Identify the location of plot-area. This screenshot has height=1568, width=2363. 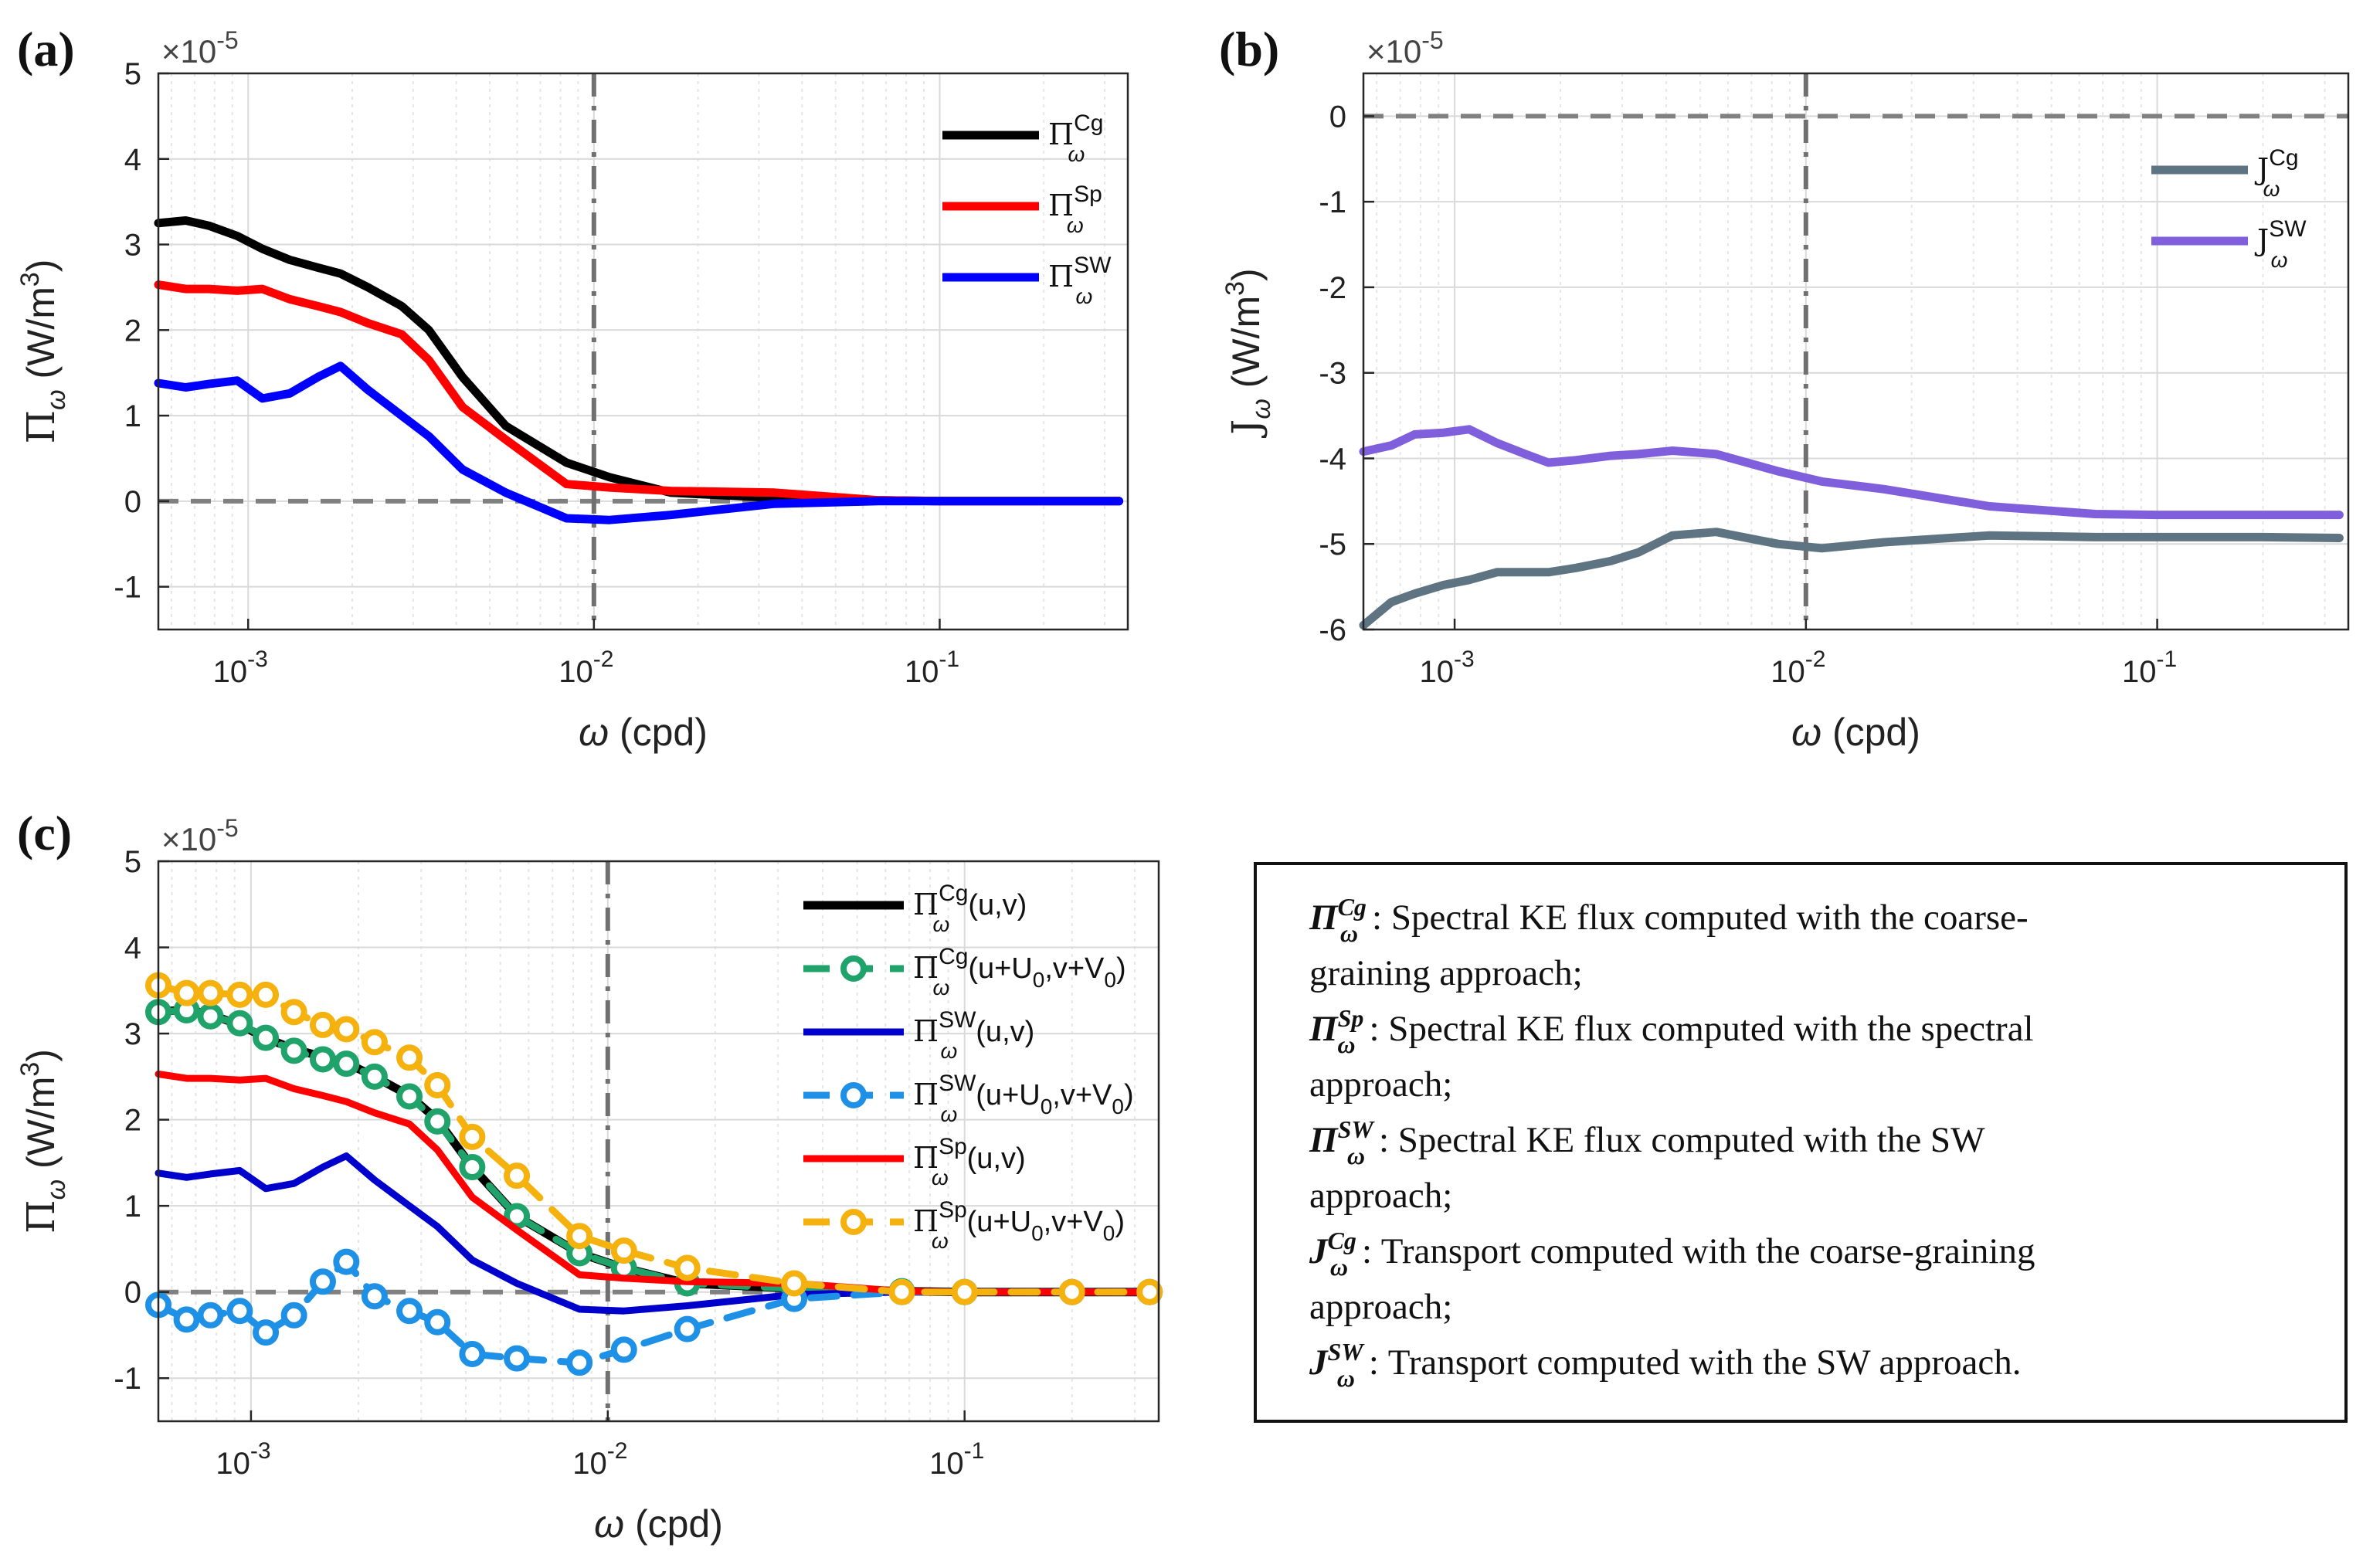
(643, 352).